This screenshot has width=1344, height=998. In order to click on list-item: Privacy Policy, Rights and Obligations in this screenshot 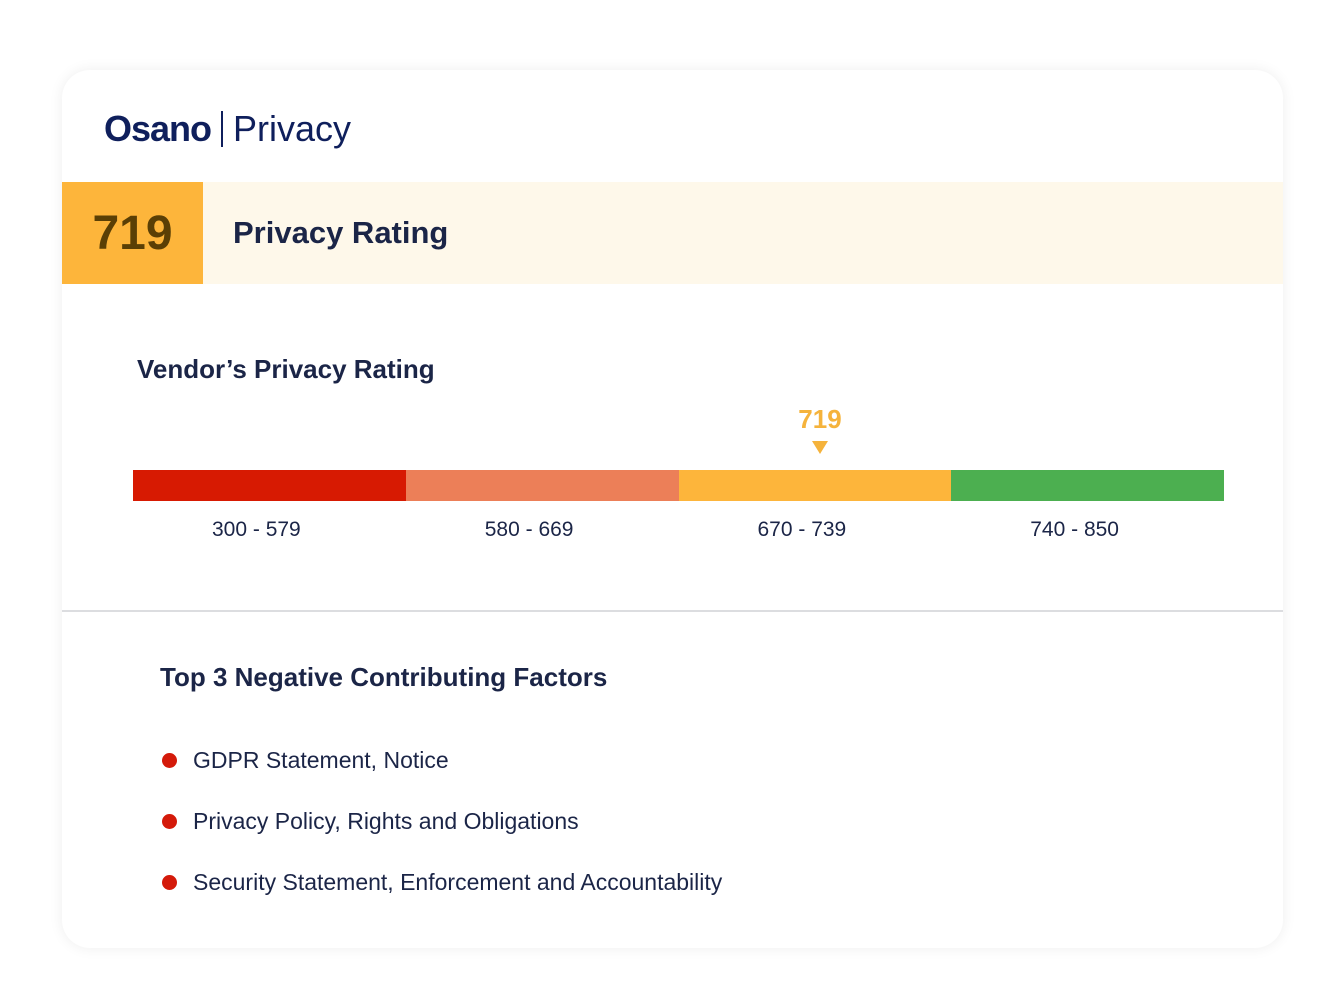, I will do `click(442, 821)`.